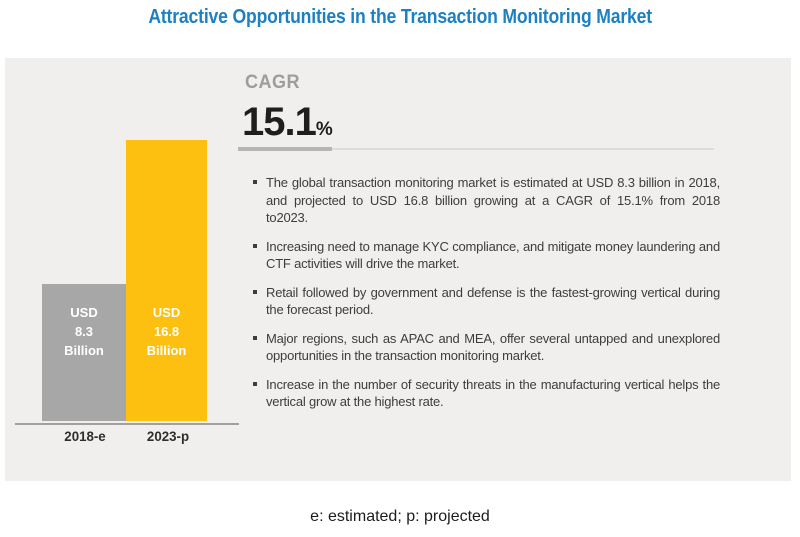 This screenshot has width=800, height=537. Describe the element at coordinates (166, 280) in the screenshot. I see `bar-2023-projected` at that location.